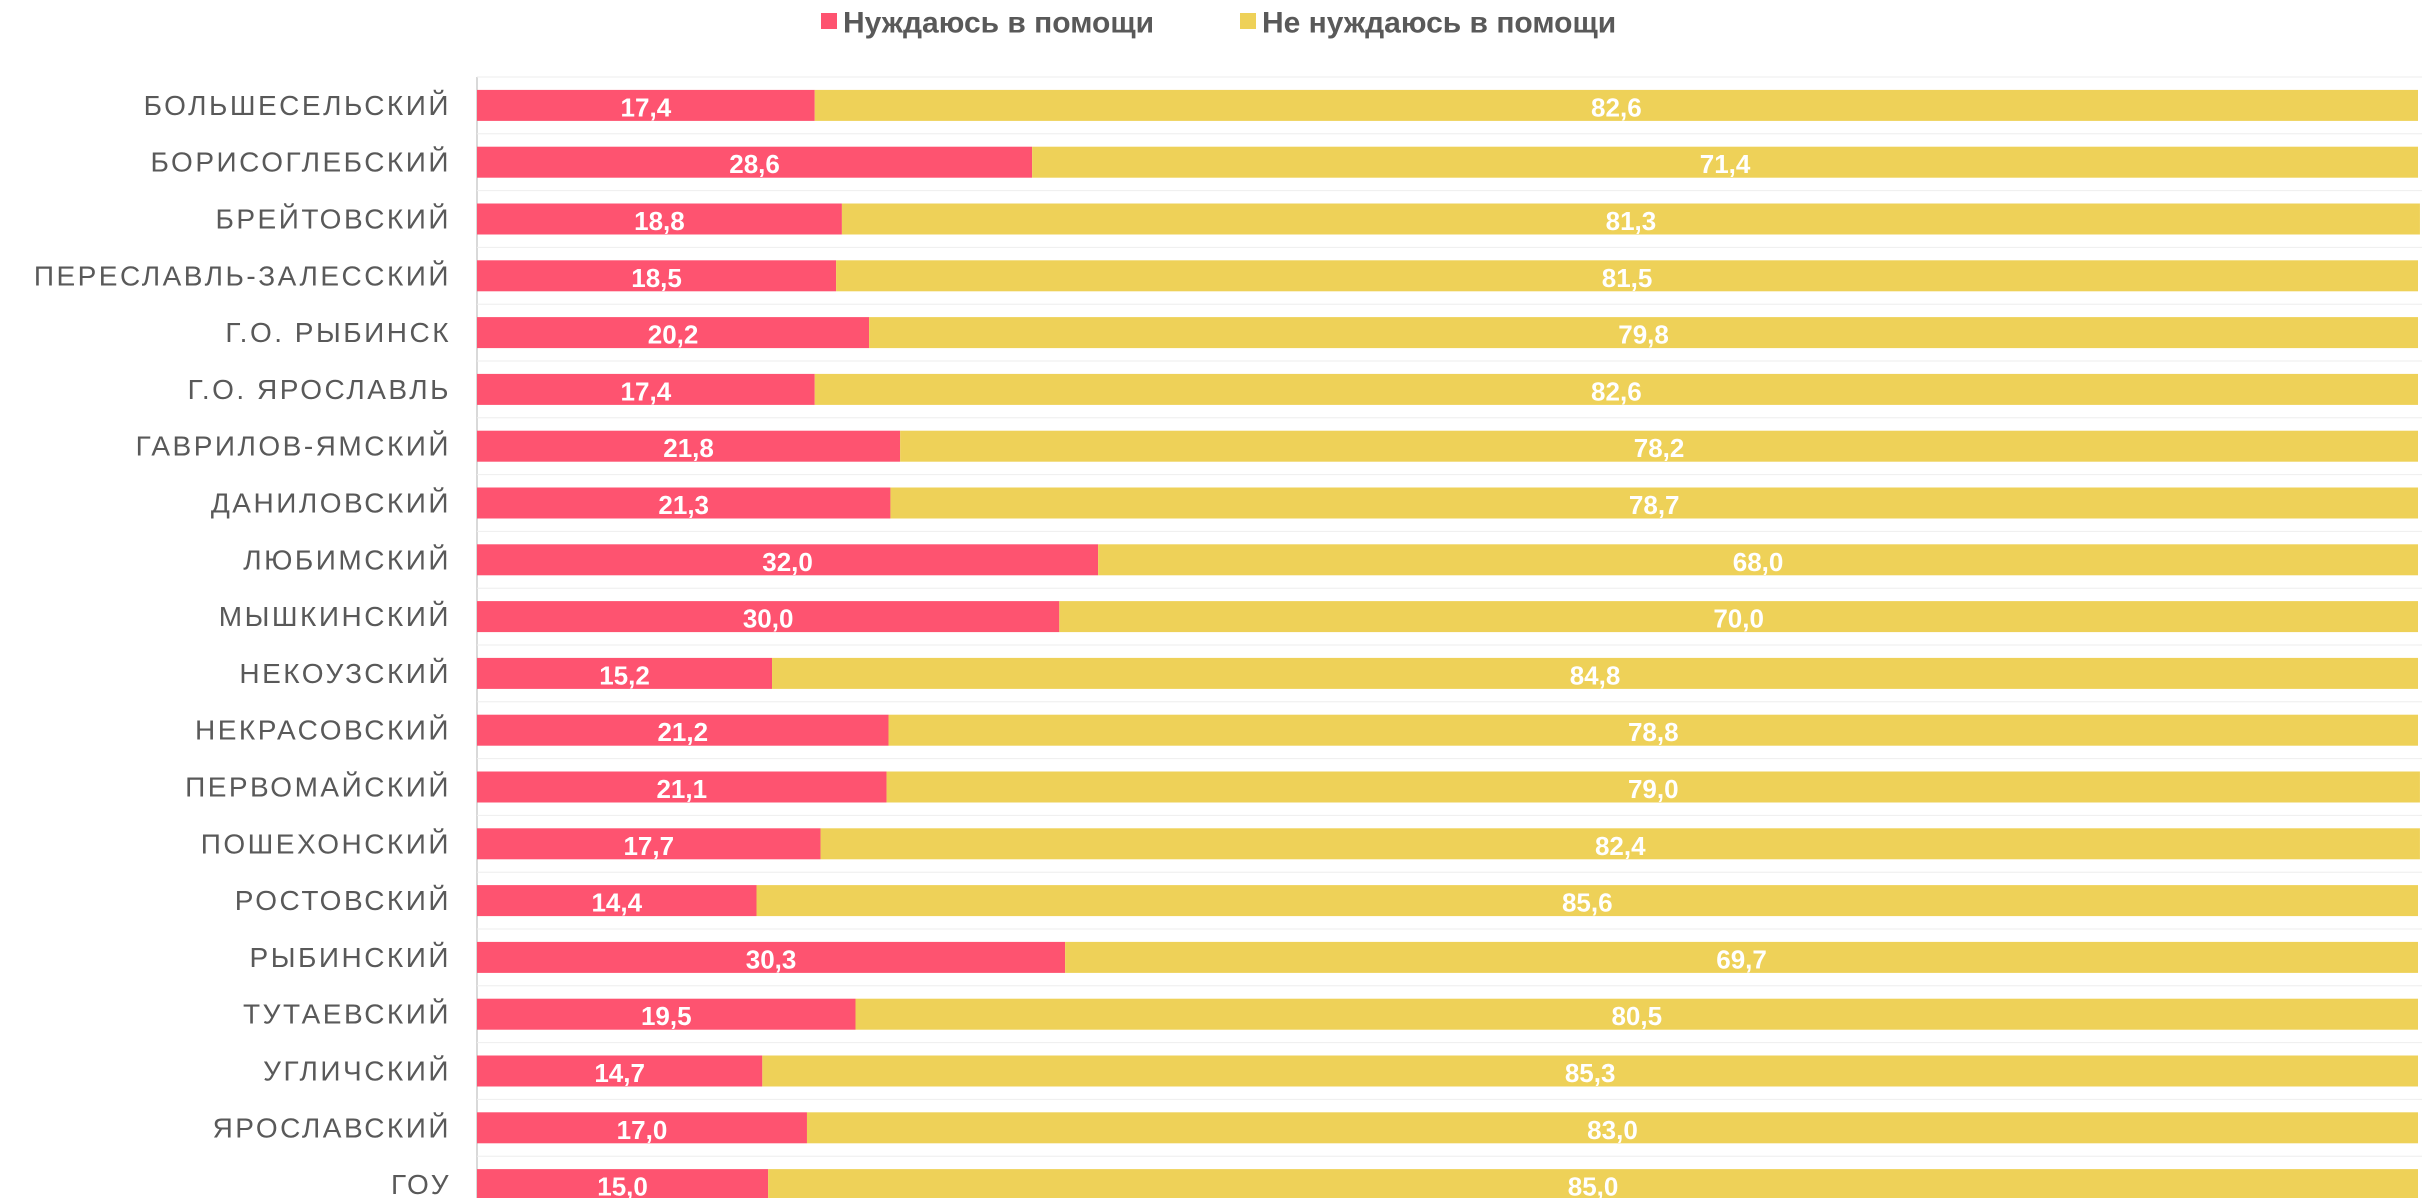 The width and height of the screenshot is (2422, 1198). I want to click on data-label: 21,1, so click(681, 789).